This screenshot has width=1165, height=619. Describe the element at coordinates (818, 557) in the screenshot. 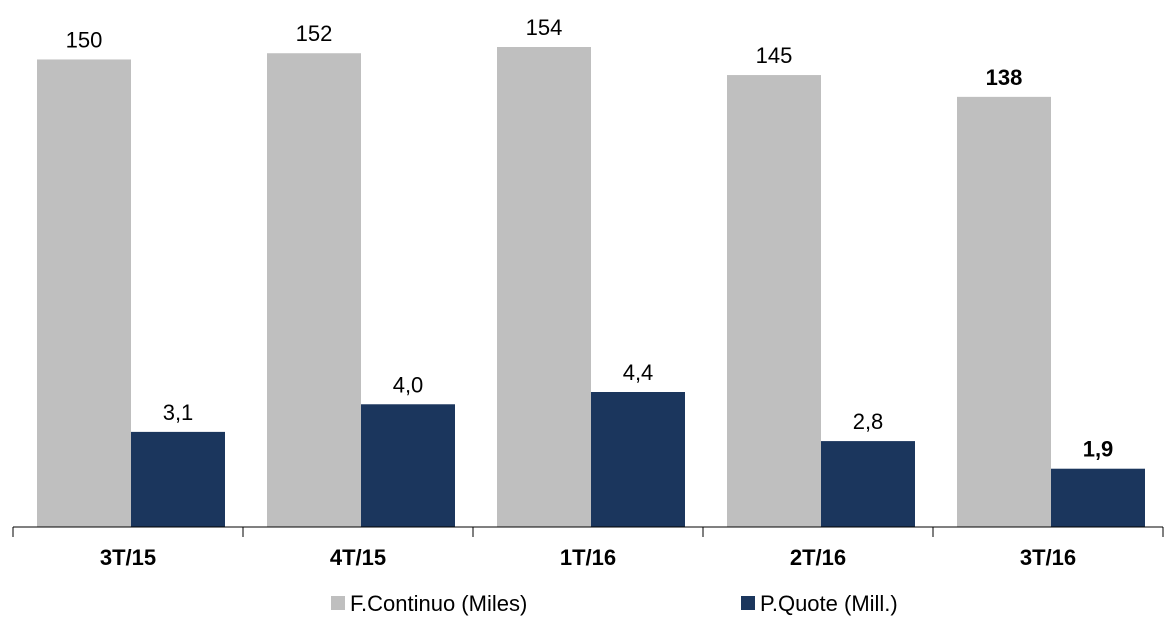

I see `x-tick-label-2T-16: 2T/16` at that location.